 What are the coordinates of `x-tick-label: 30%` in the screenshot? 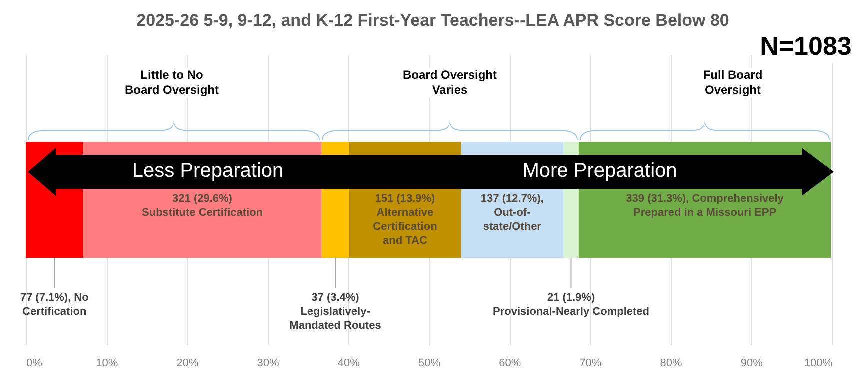 It's located at (268, 364).